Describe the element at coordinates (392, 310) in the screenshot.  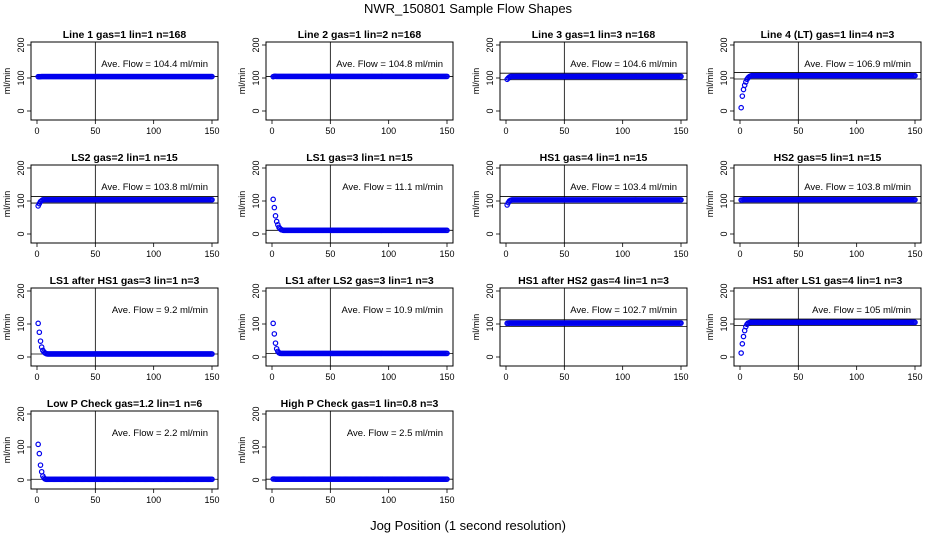
I see `average-flow-annotation: Ave. Flow = 10.9 ml/min` at that location.